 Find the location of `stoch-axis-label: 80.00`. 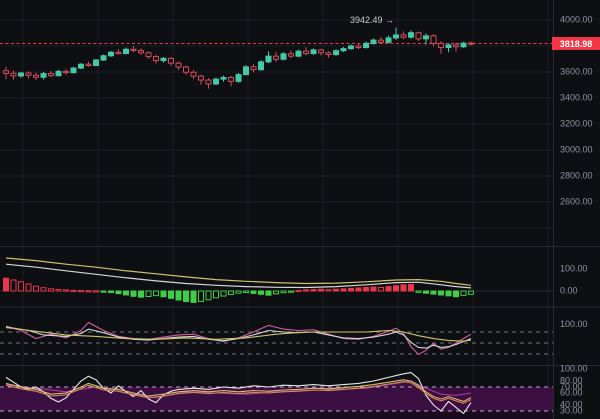

stoch-axis-label: 80.00 is located at coordinates (571, 380).